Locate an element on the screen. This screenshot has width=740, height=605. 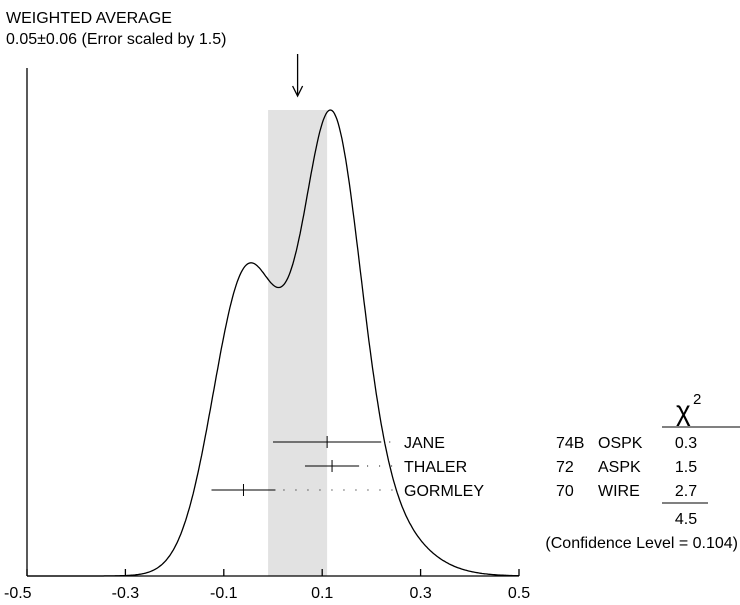
chi2-total: 4.5 is located at coordinates (686, 519).